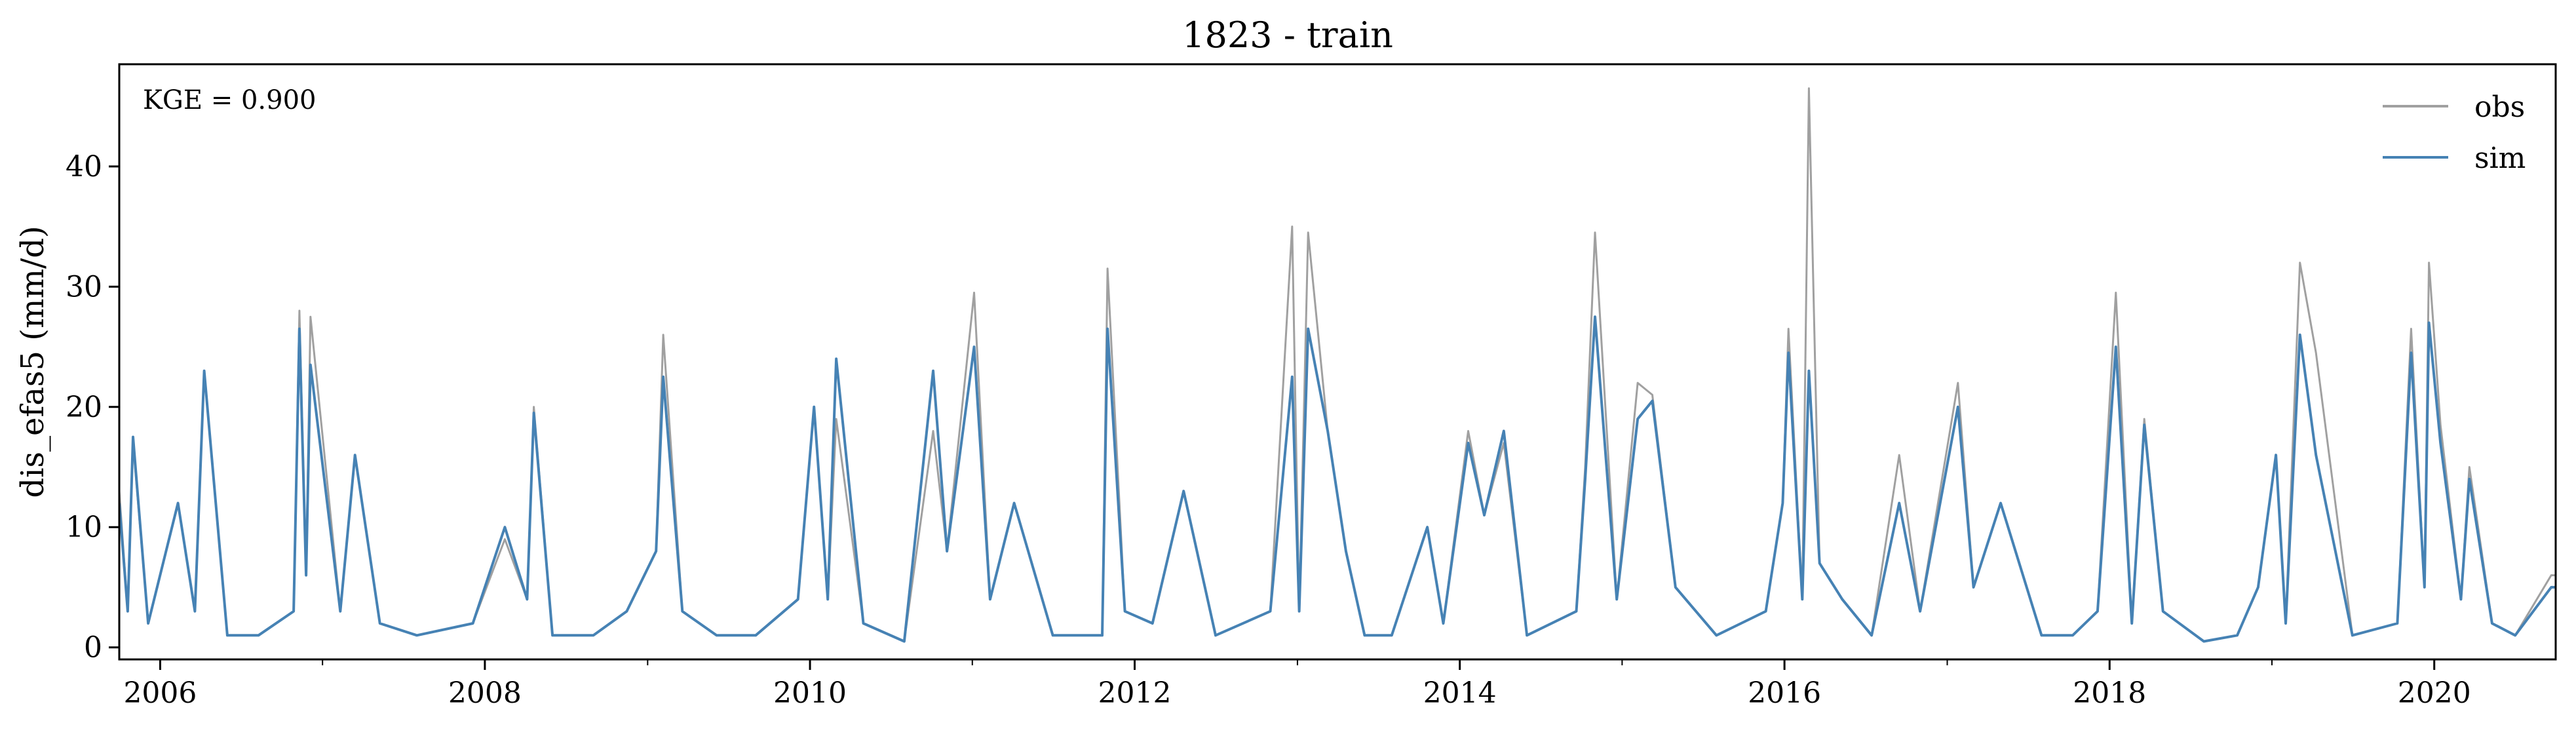  I want to click on y-axis-label: dis_efas5 (mm/d), so click(32, 361).